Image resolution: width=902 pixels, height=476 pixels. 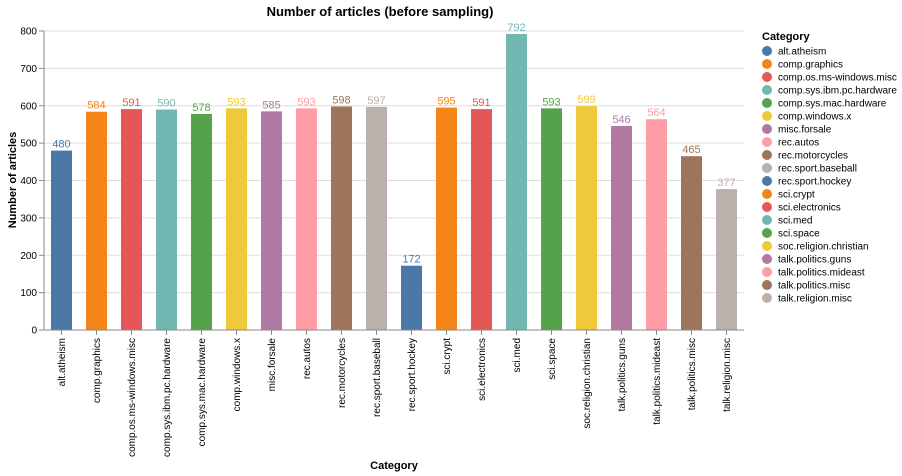 What do you see at coordinates (28, 218) in the screenshot?
I see `y-tick-label: 300` at bounding box center [28, 218].